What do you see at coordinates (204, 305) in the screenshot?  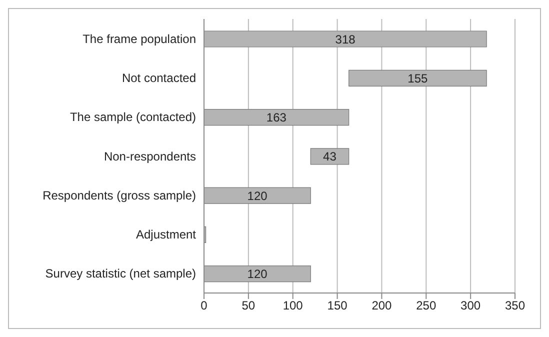 I see `x-tick-label: 0` at bounding box center [204, 305].